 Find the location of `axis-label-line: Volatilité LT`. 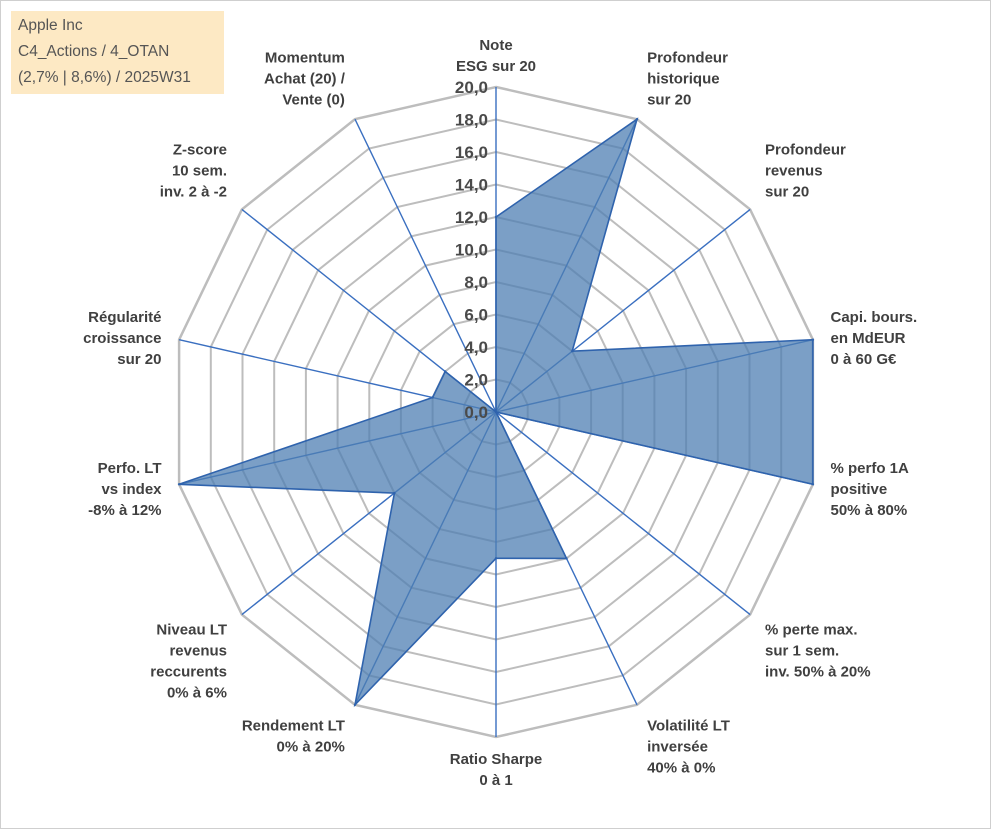

axis-label-line: Volatilité LT is located at coordinates (688, 725).